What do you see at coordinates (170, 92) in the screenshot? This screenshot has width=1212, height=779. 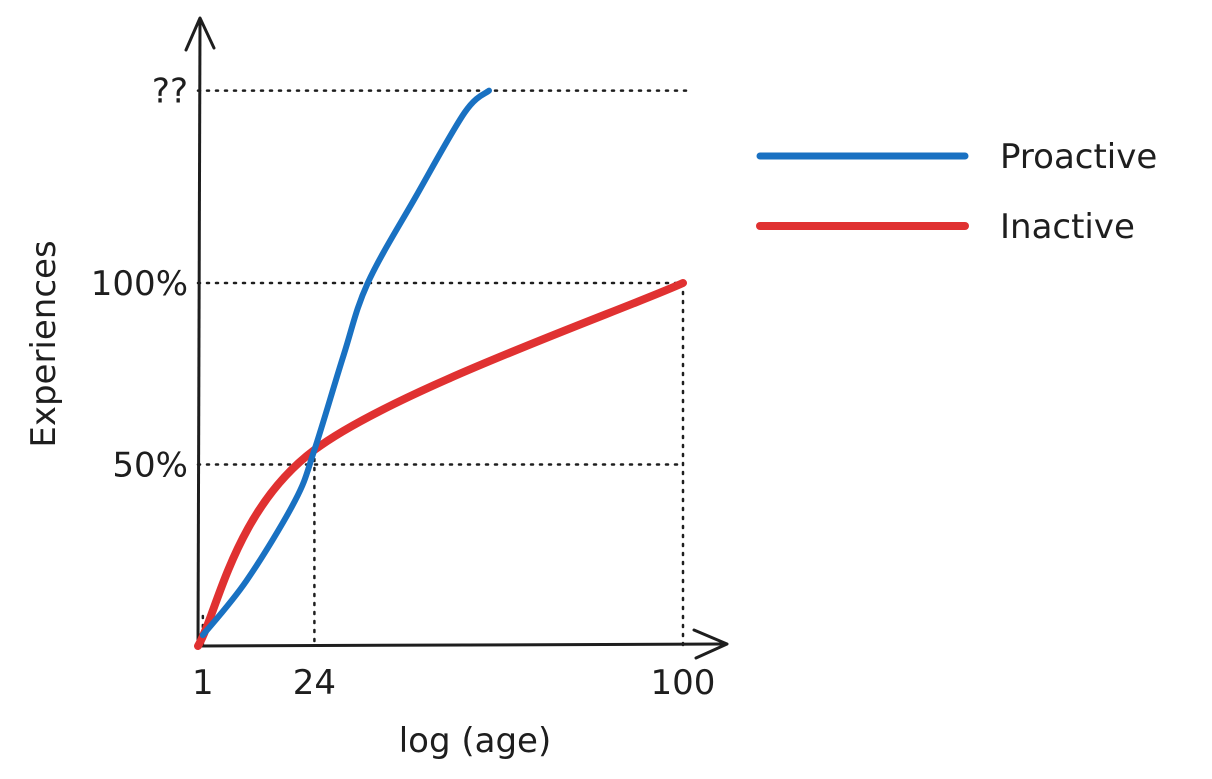 I see `y-tick-label-: ??` at bounding box center [170, 92].